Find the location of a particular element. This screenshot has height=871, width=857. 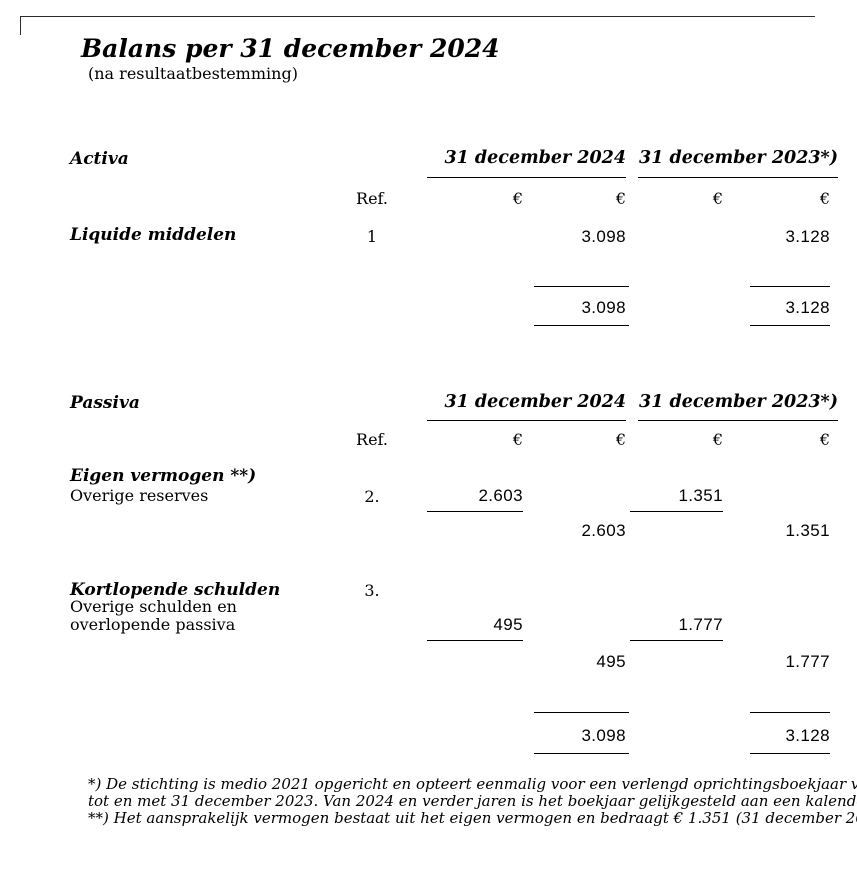

total-activa-2023: 3.128 is located at coordinates (807, 307).